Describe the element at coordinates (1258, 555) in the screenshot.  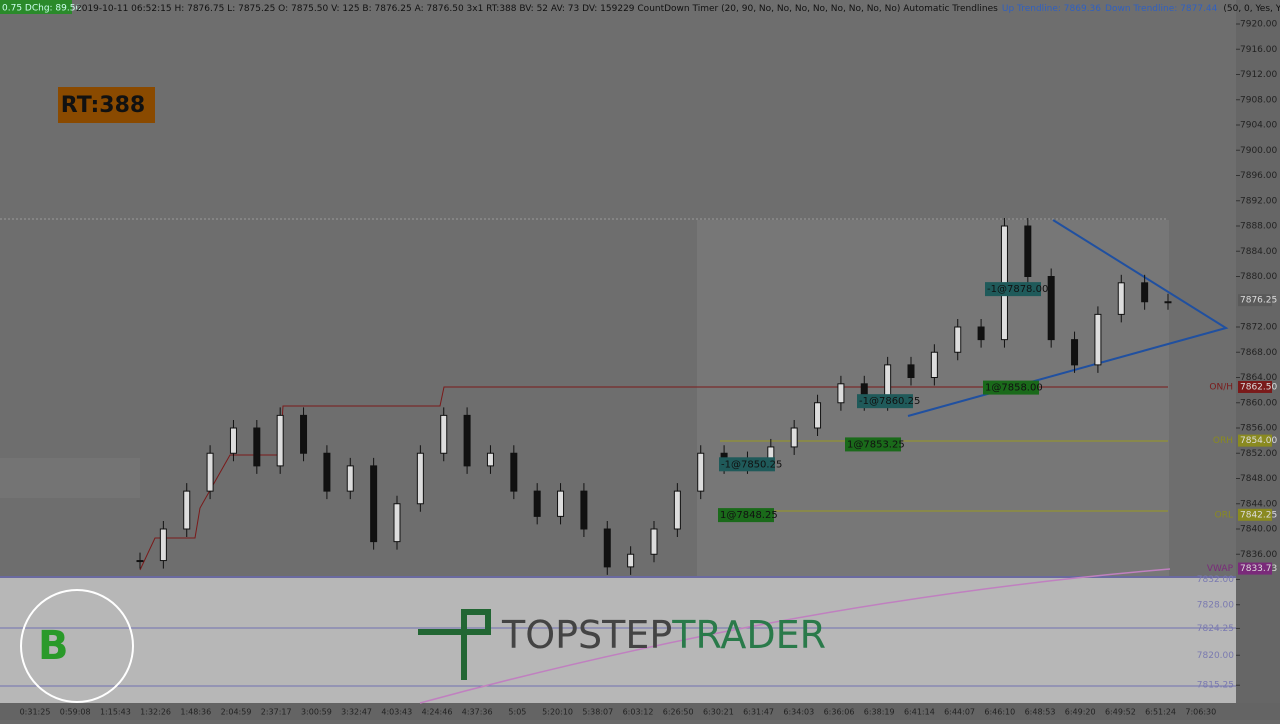
I see `price-label: 7836.00` at that location.